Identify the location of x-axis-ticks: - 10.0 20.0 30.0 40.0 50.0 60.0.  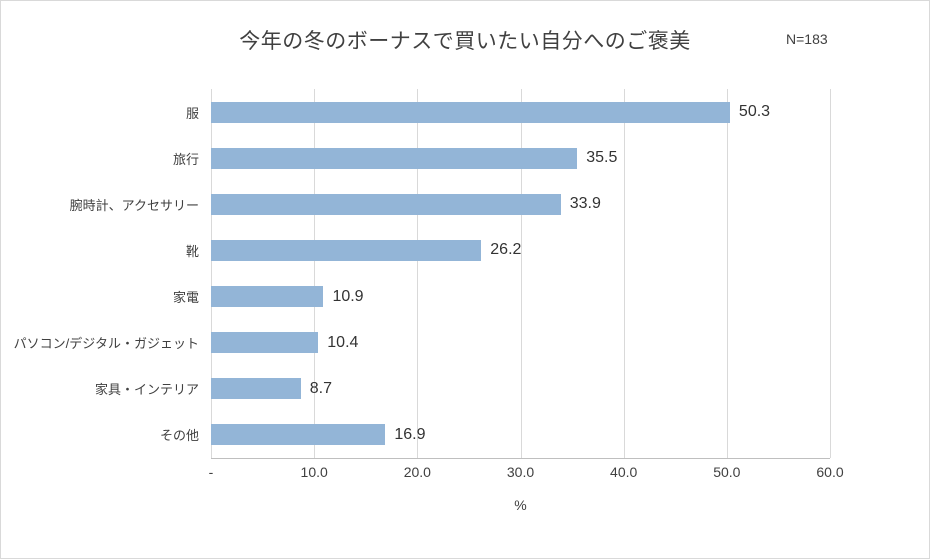
(526, 474).